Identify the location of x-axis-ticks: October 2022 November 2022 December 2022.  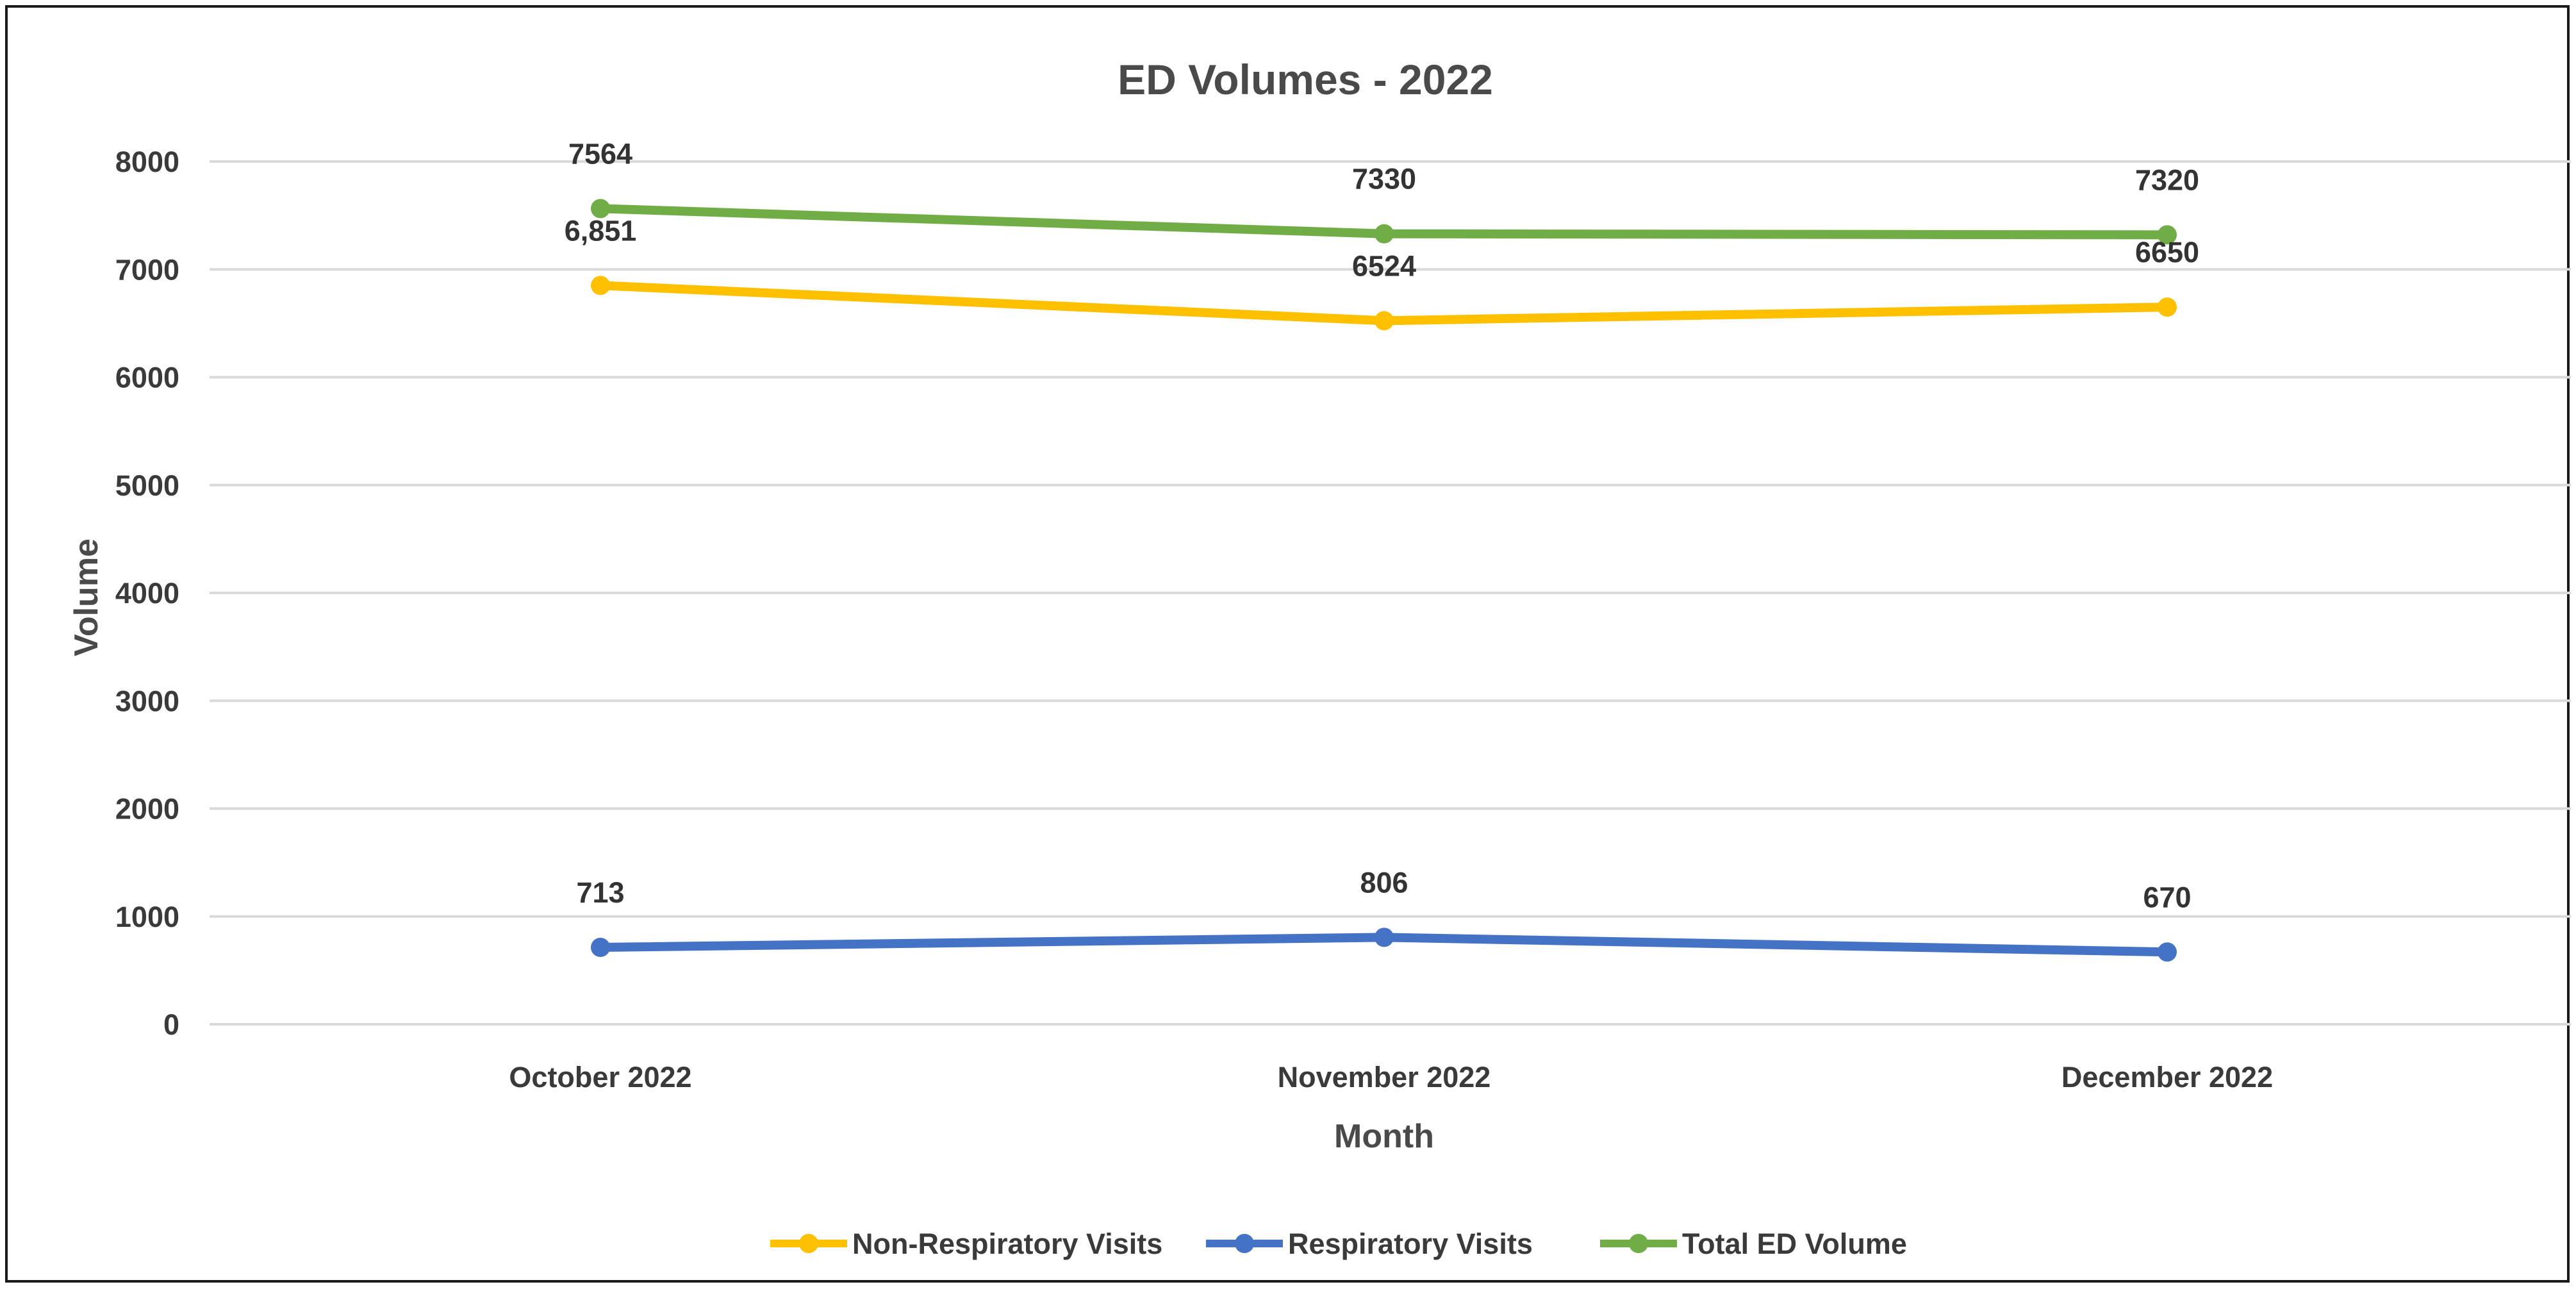
(1391, 1077).